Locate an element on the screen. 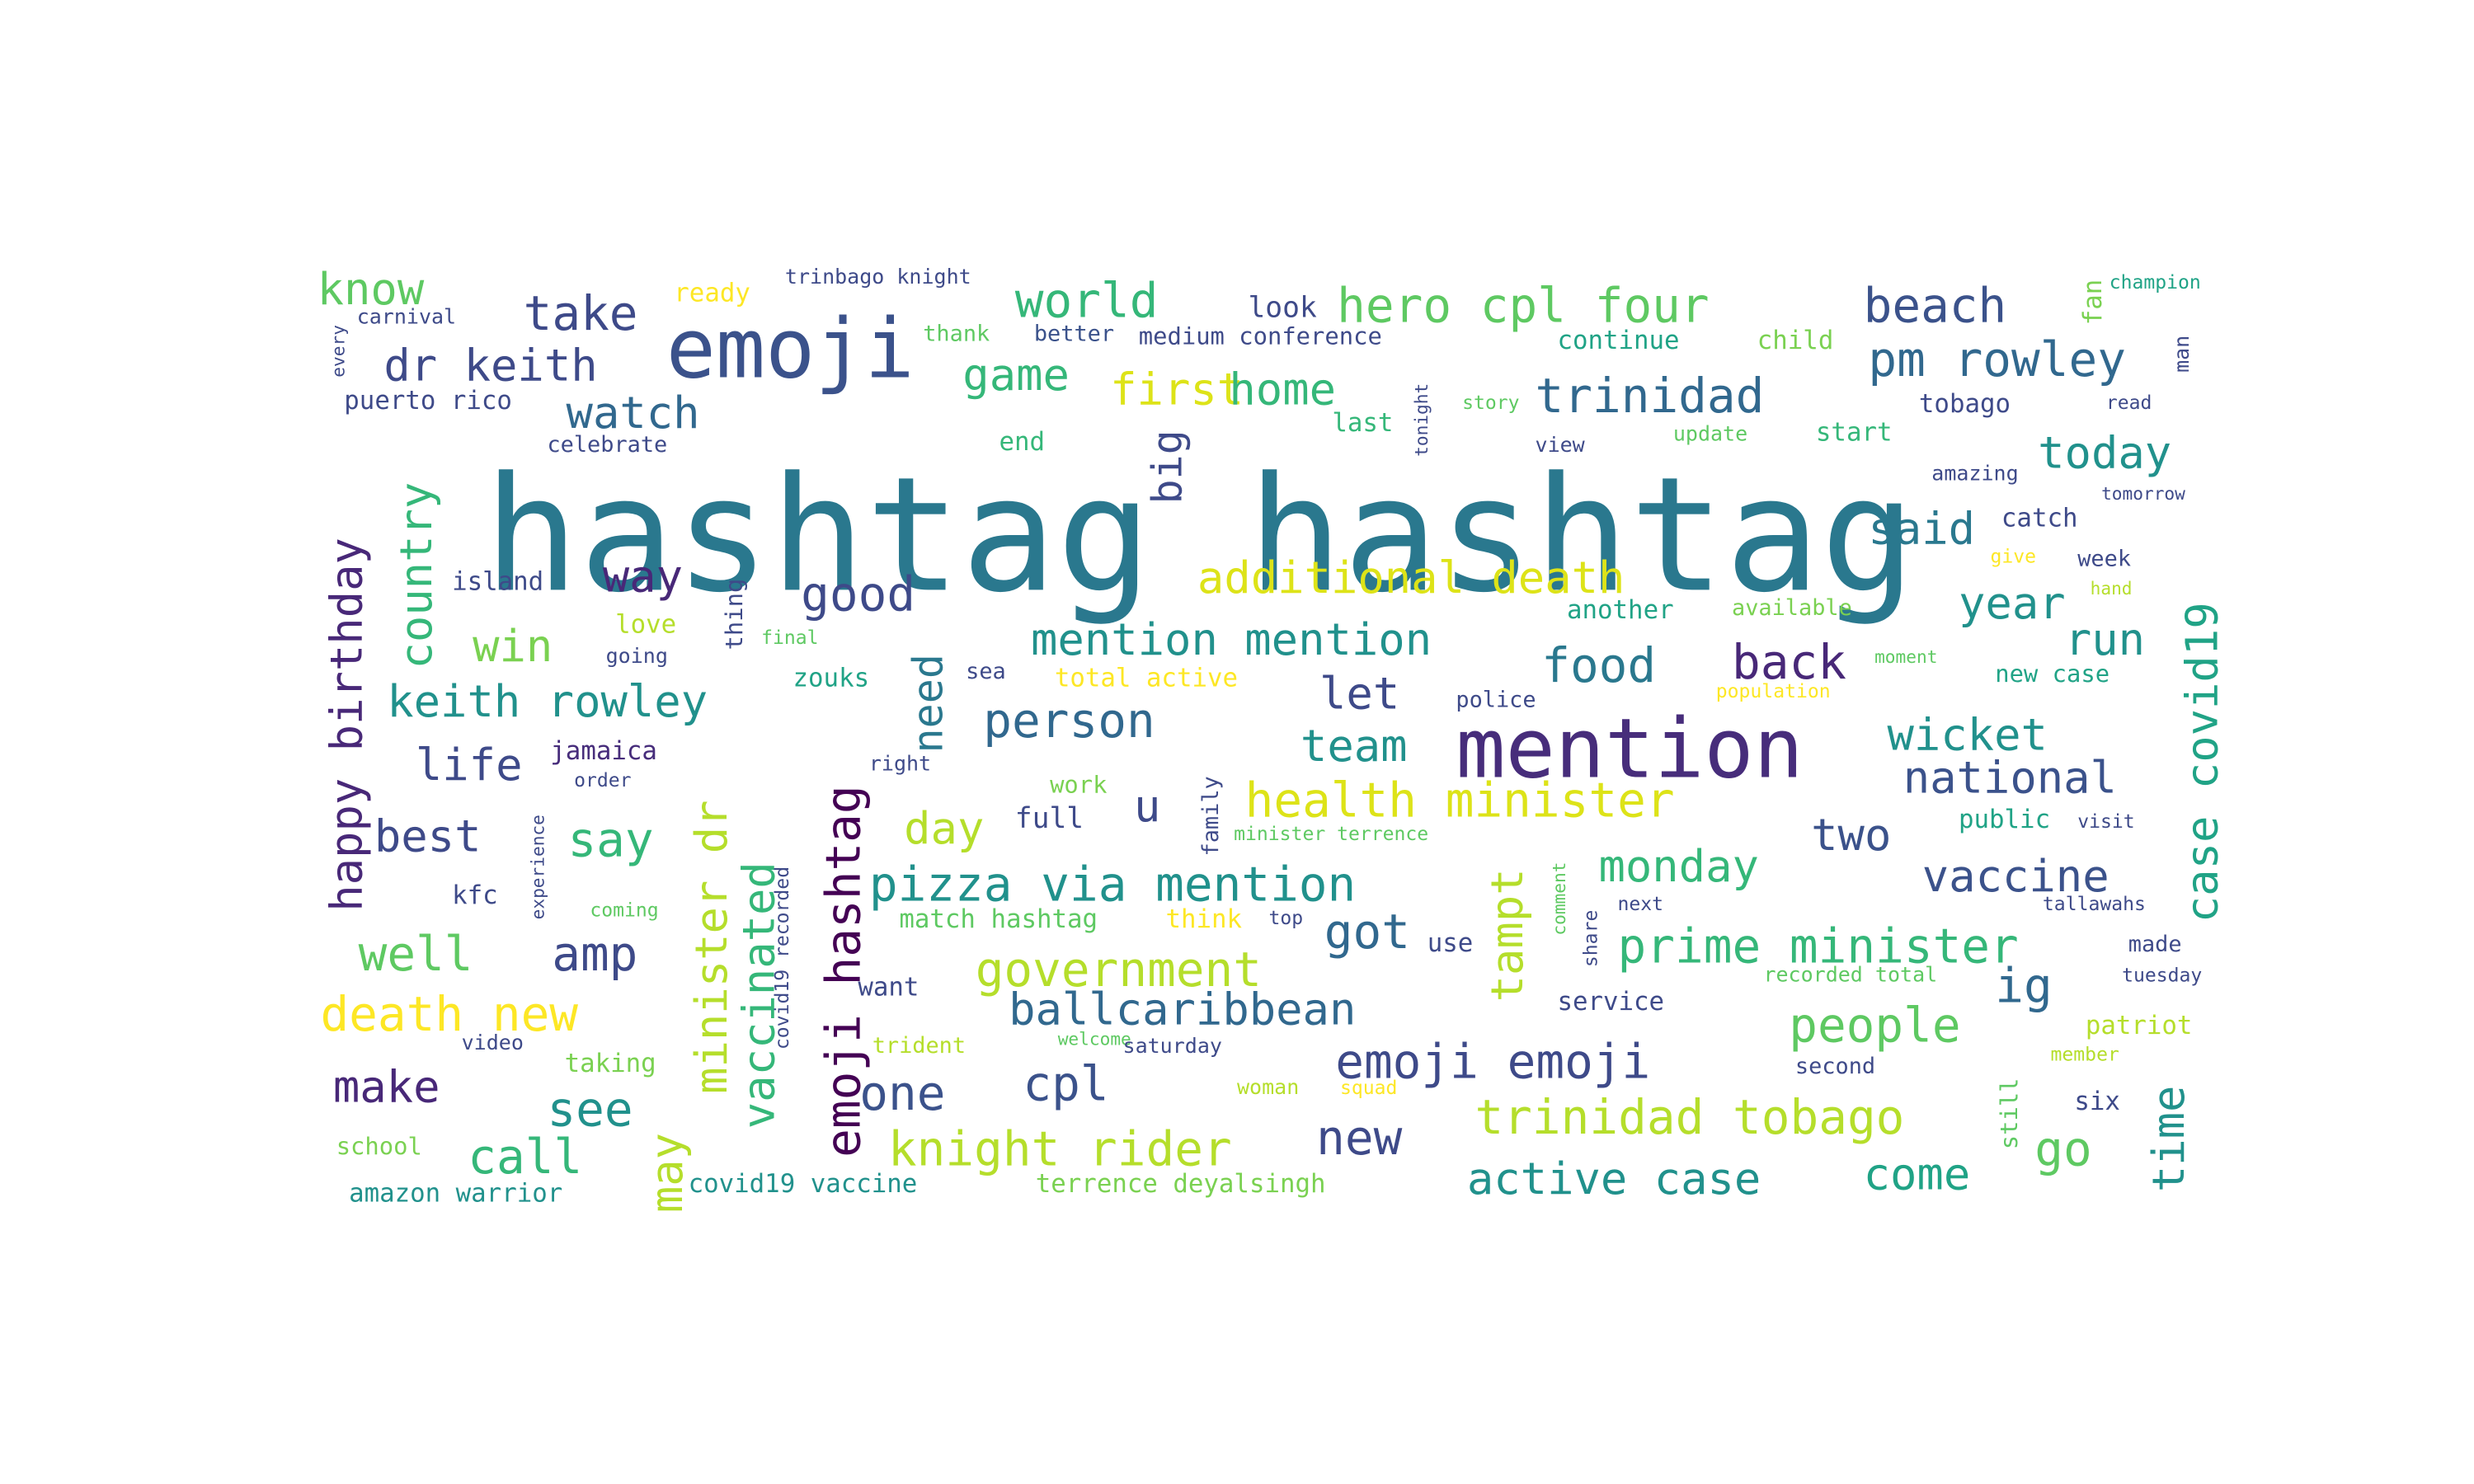 Image resolution: width=2474 pixels, height=1484 pixels. word-start: start is located at coordinates (1854, 433).